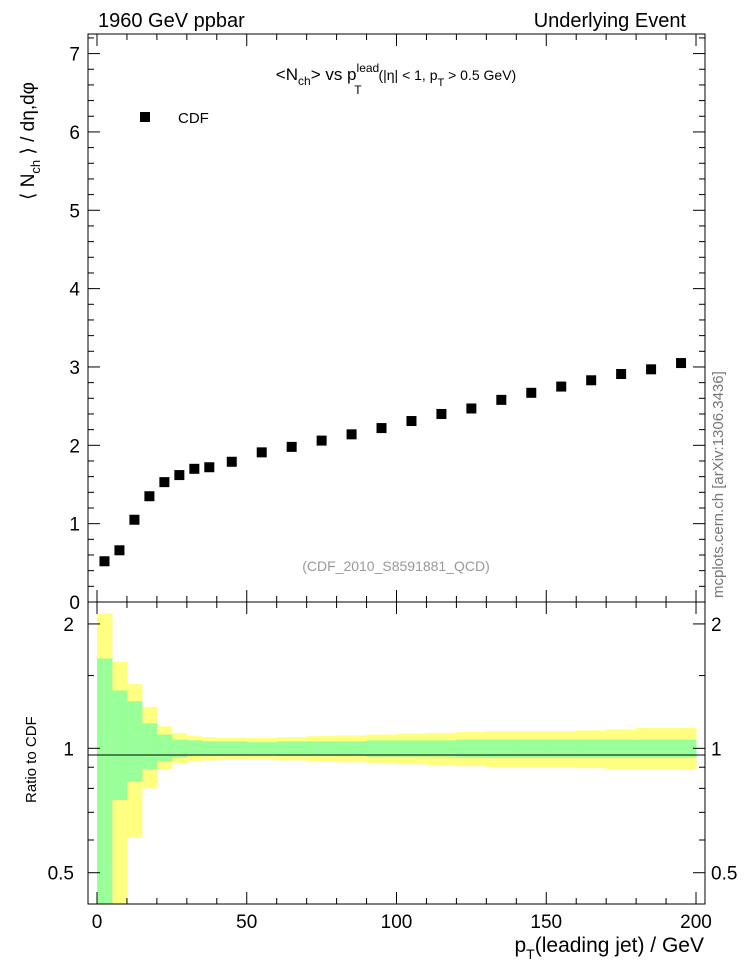  What do you see at coordinates (397, 922) in the screenshot?
I see `x-tick-label: 100` at bounding box center [397, 922].